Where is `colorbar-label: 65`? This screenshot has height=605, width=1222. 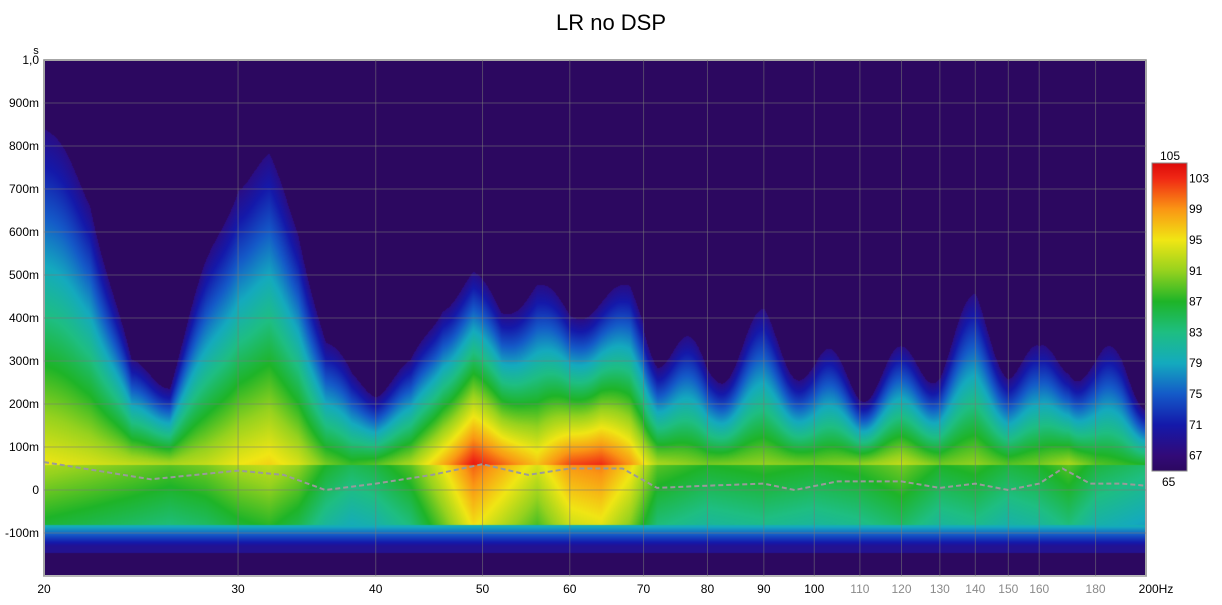
colorbar-label: 65 is located at coordinates (1169, 482).